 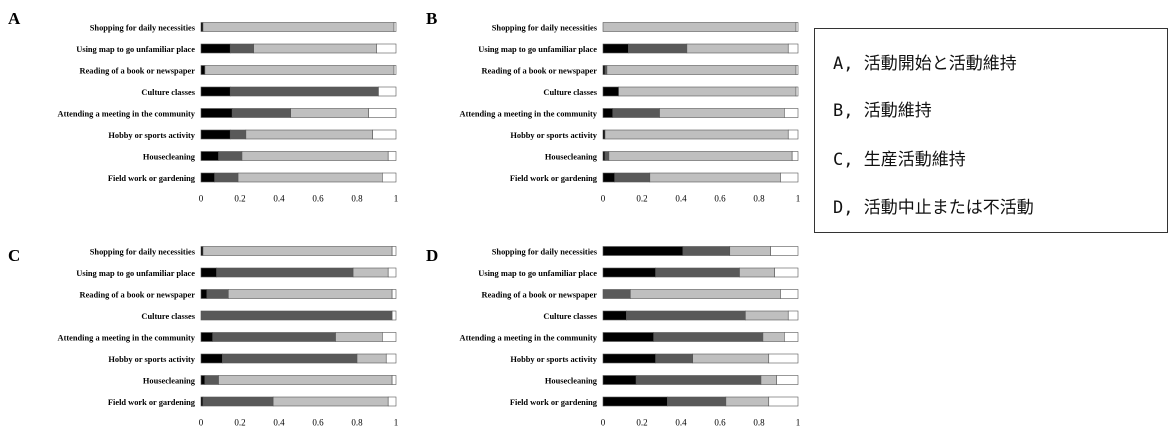 What do you see at coordinates (168, 92) in the screenshot?
I see `category-label: Culture classes` at bounding box center [168, 92].